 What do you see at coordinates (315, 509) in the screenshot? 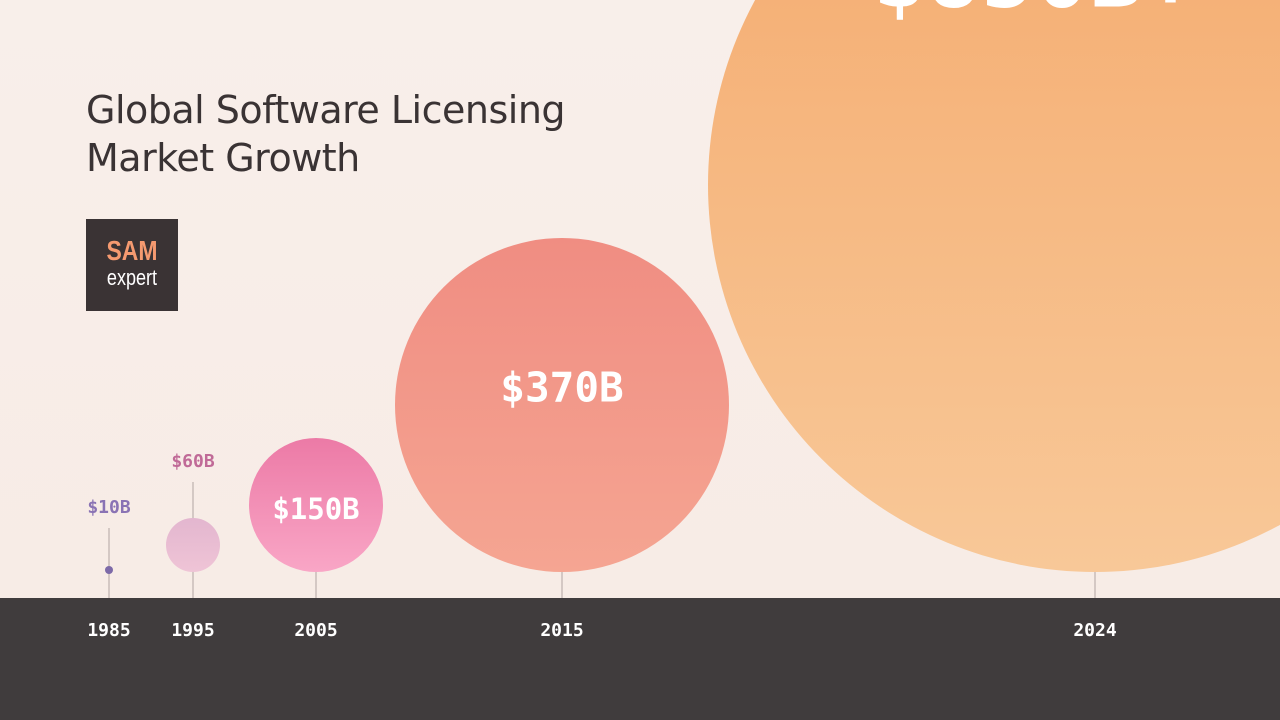
I see `value-label-2005: $150B` at bounding box center [315, 509].